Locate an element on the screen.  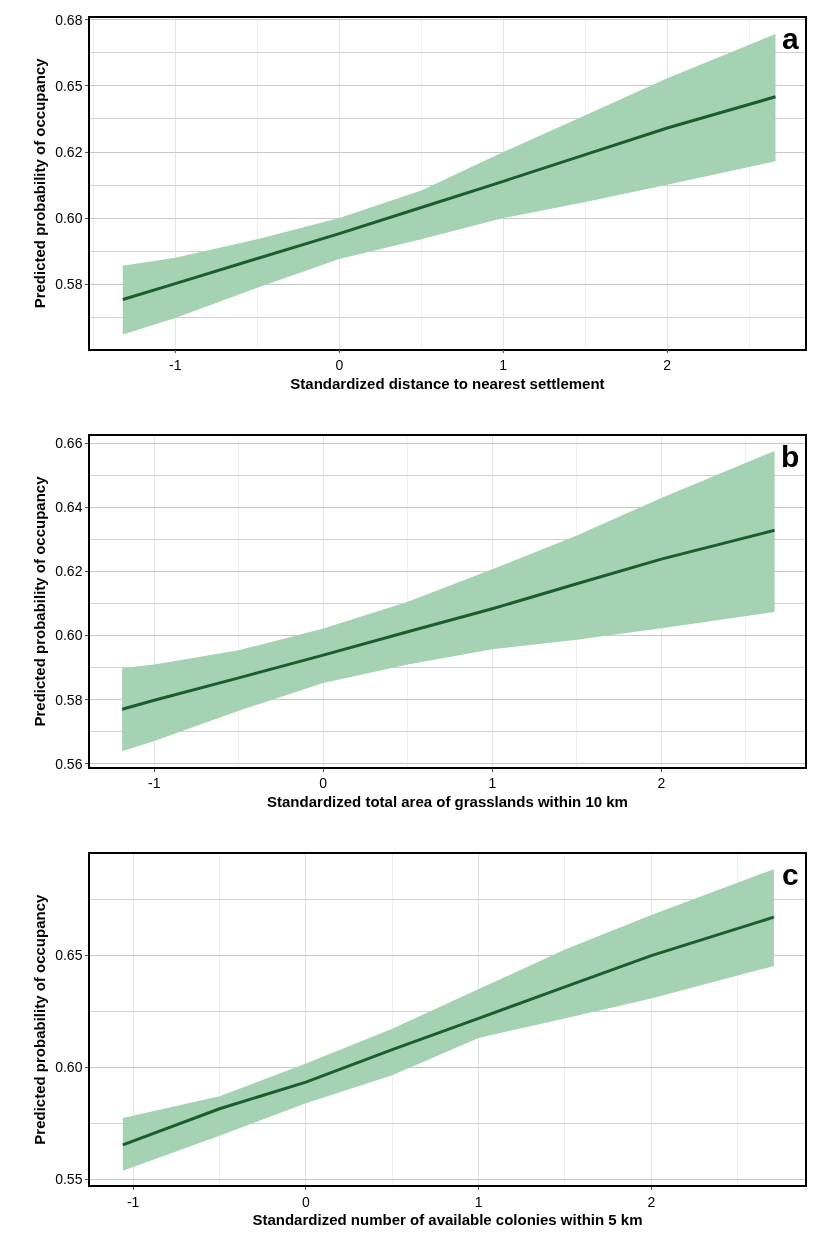
y-tick-label: 0.64 is located at coordinates (69, 507).